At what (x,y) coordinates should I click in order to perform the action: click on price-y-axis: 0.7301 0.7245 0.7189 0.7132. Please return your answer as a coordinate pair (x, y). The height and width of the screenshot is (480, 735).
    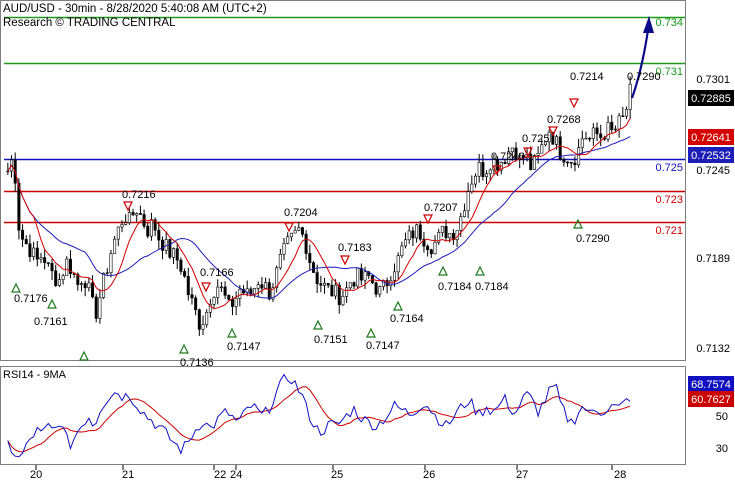
    Looking at the image, I should click on (713, 214).